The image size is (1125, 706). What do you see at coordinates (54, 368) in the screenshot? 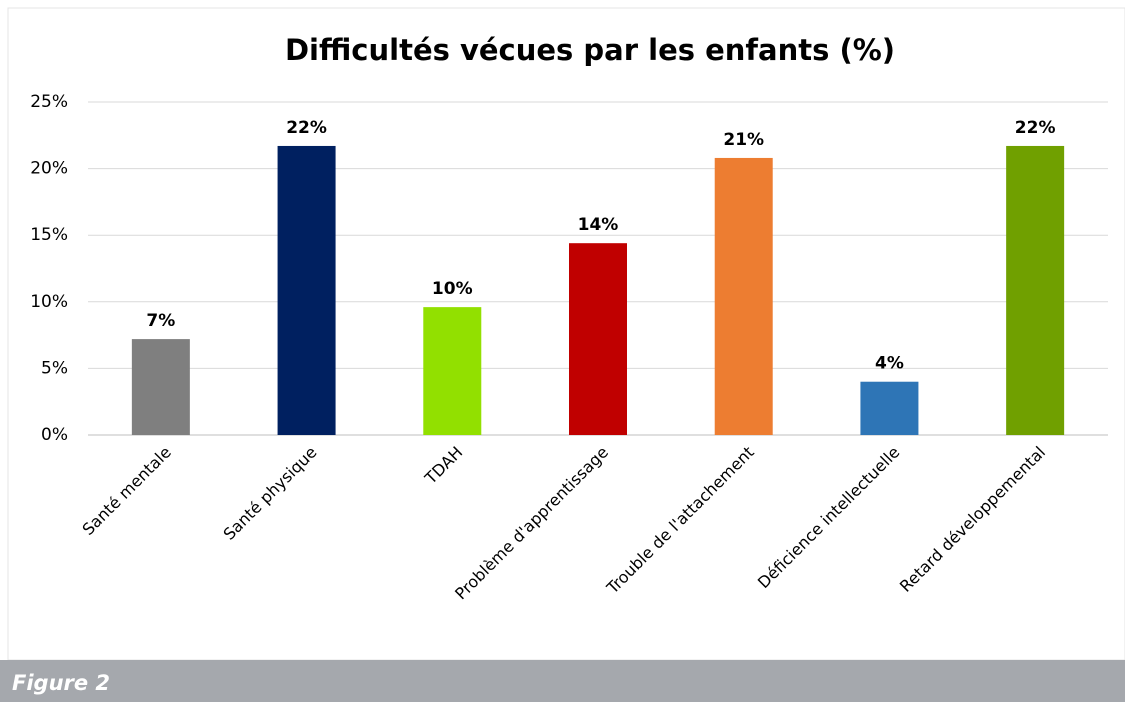
I see `y-tick-label: 5%` at bounding box center [54, 368].